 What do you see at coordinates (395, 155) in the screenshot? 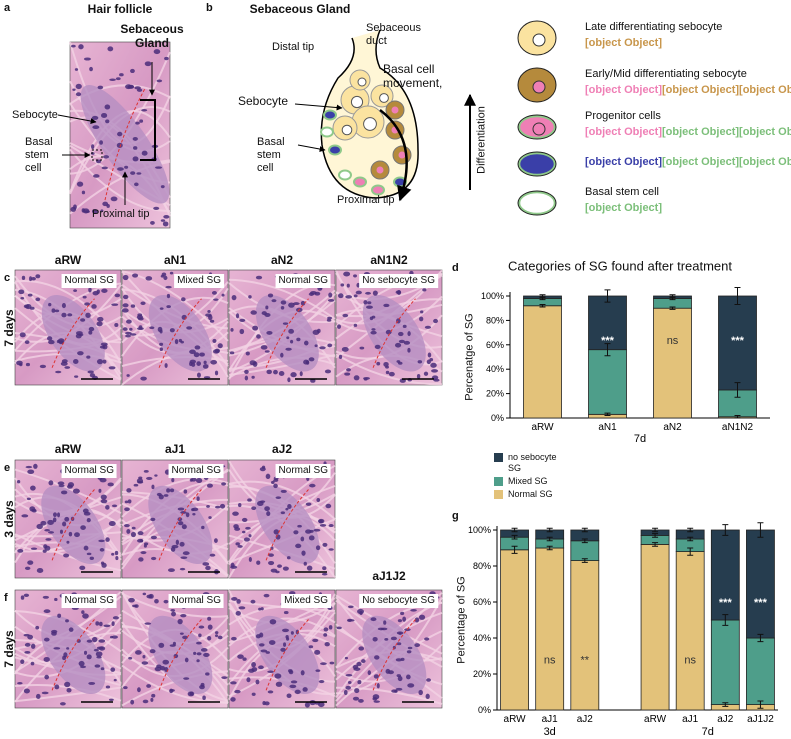
I see `movement-arrow` at bounding box center [395, 155].